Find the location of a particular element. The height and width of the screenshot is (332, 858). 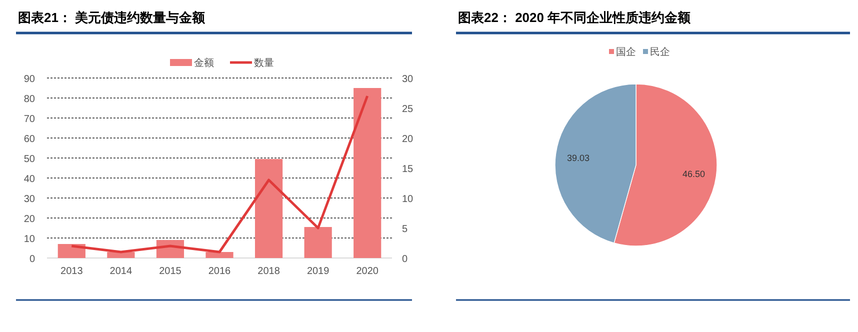

y2-tick-label: 10 is located at coordinates (408, 199).